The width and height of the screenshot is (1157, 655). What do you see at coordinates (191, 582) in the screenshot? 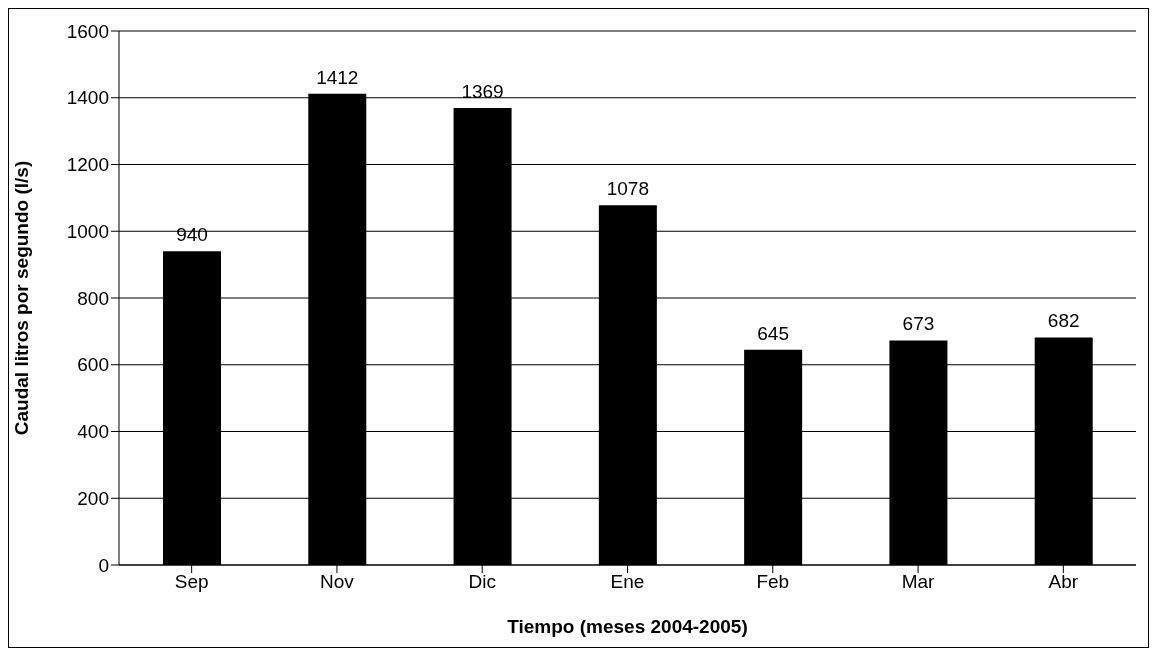
I see `x-tick-label: Sep` at bounding box center [191, 582].